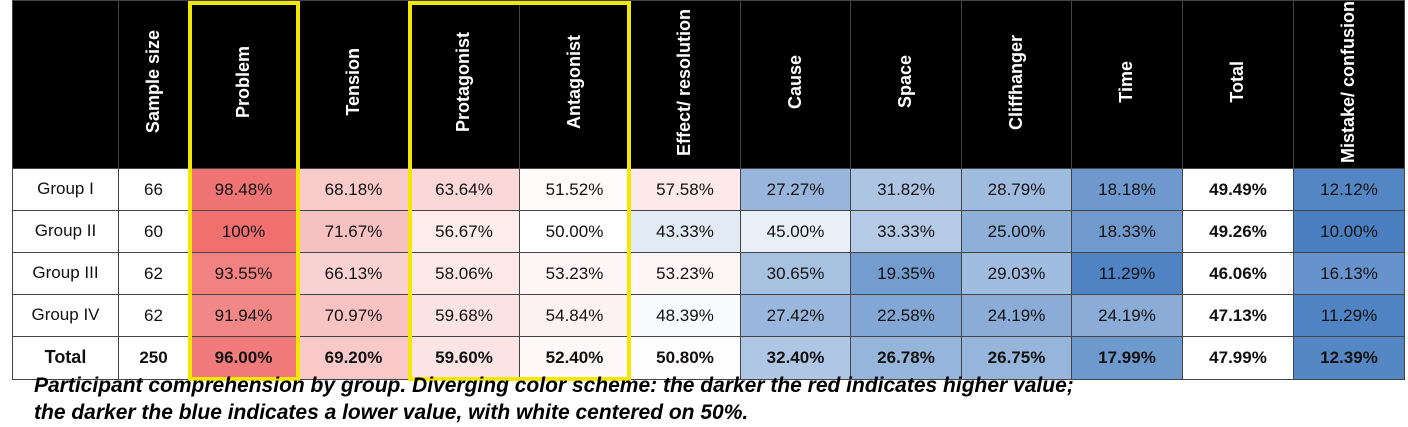 Image resolution: width=1408 pixels, height=427 pixels. Describe the element at coordinates (906, 316) in the screenshot. I see `cell-space: 22.58%` at that location.